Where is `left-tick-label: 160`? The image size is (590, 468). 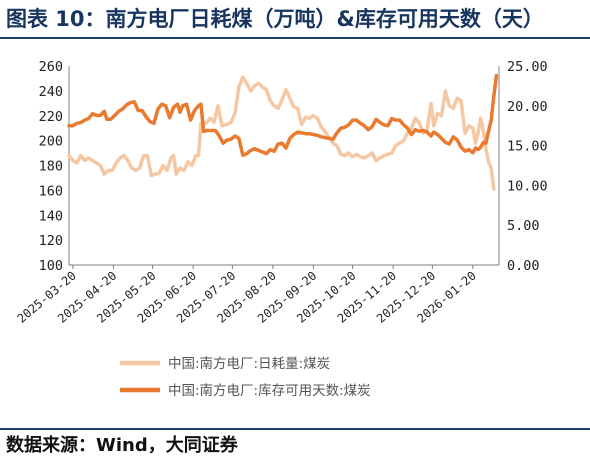
left-tick-label: 160 is located at coordinates (51, 191).